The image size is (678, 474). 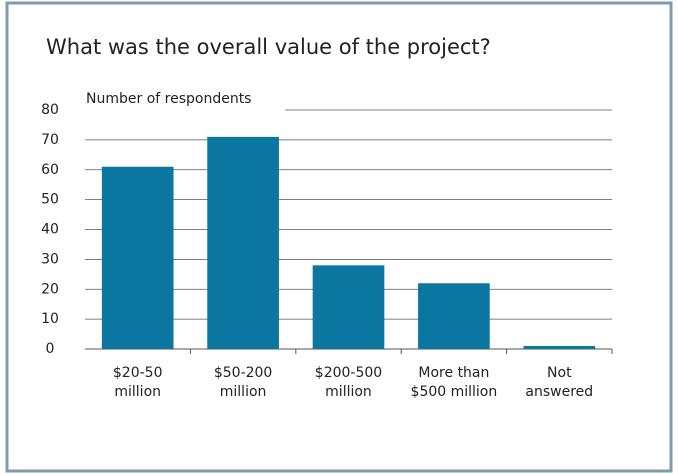 What do you see at coordinates (138, 373) in the screenshot?
I see `x-tick-label: $20-50` at bounding box center [138, 373].